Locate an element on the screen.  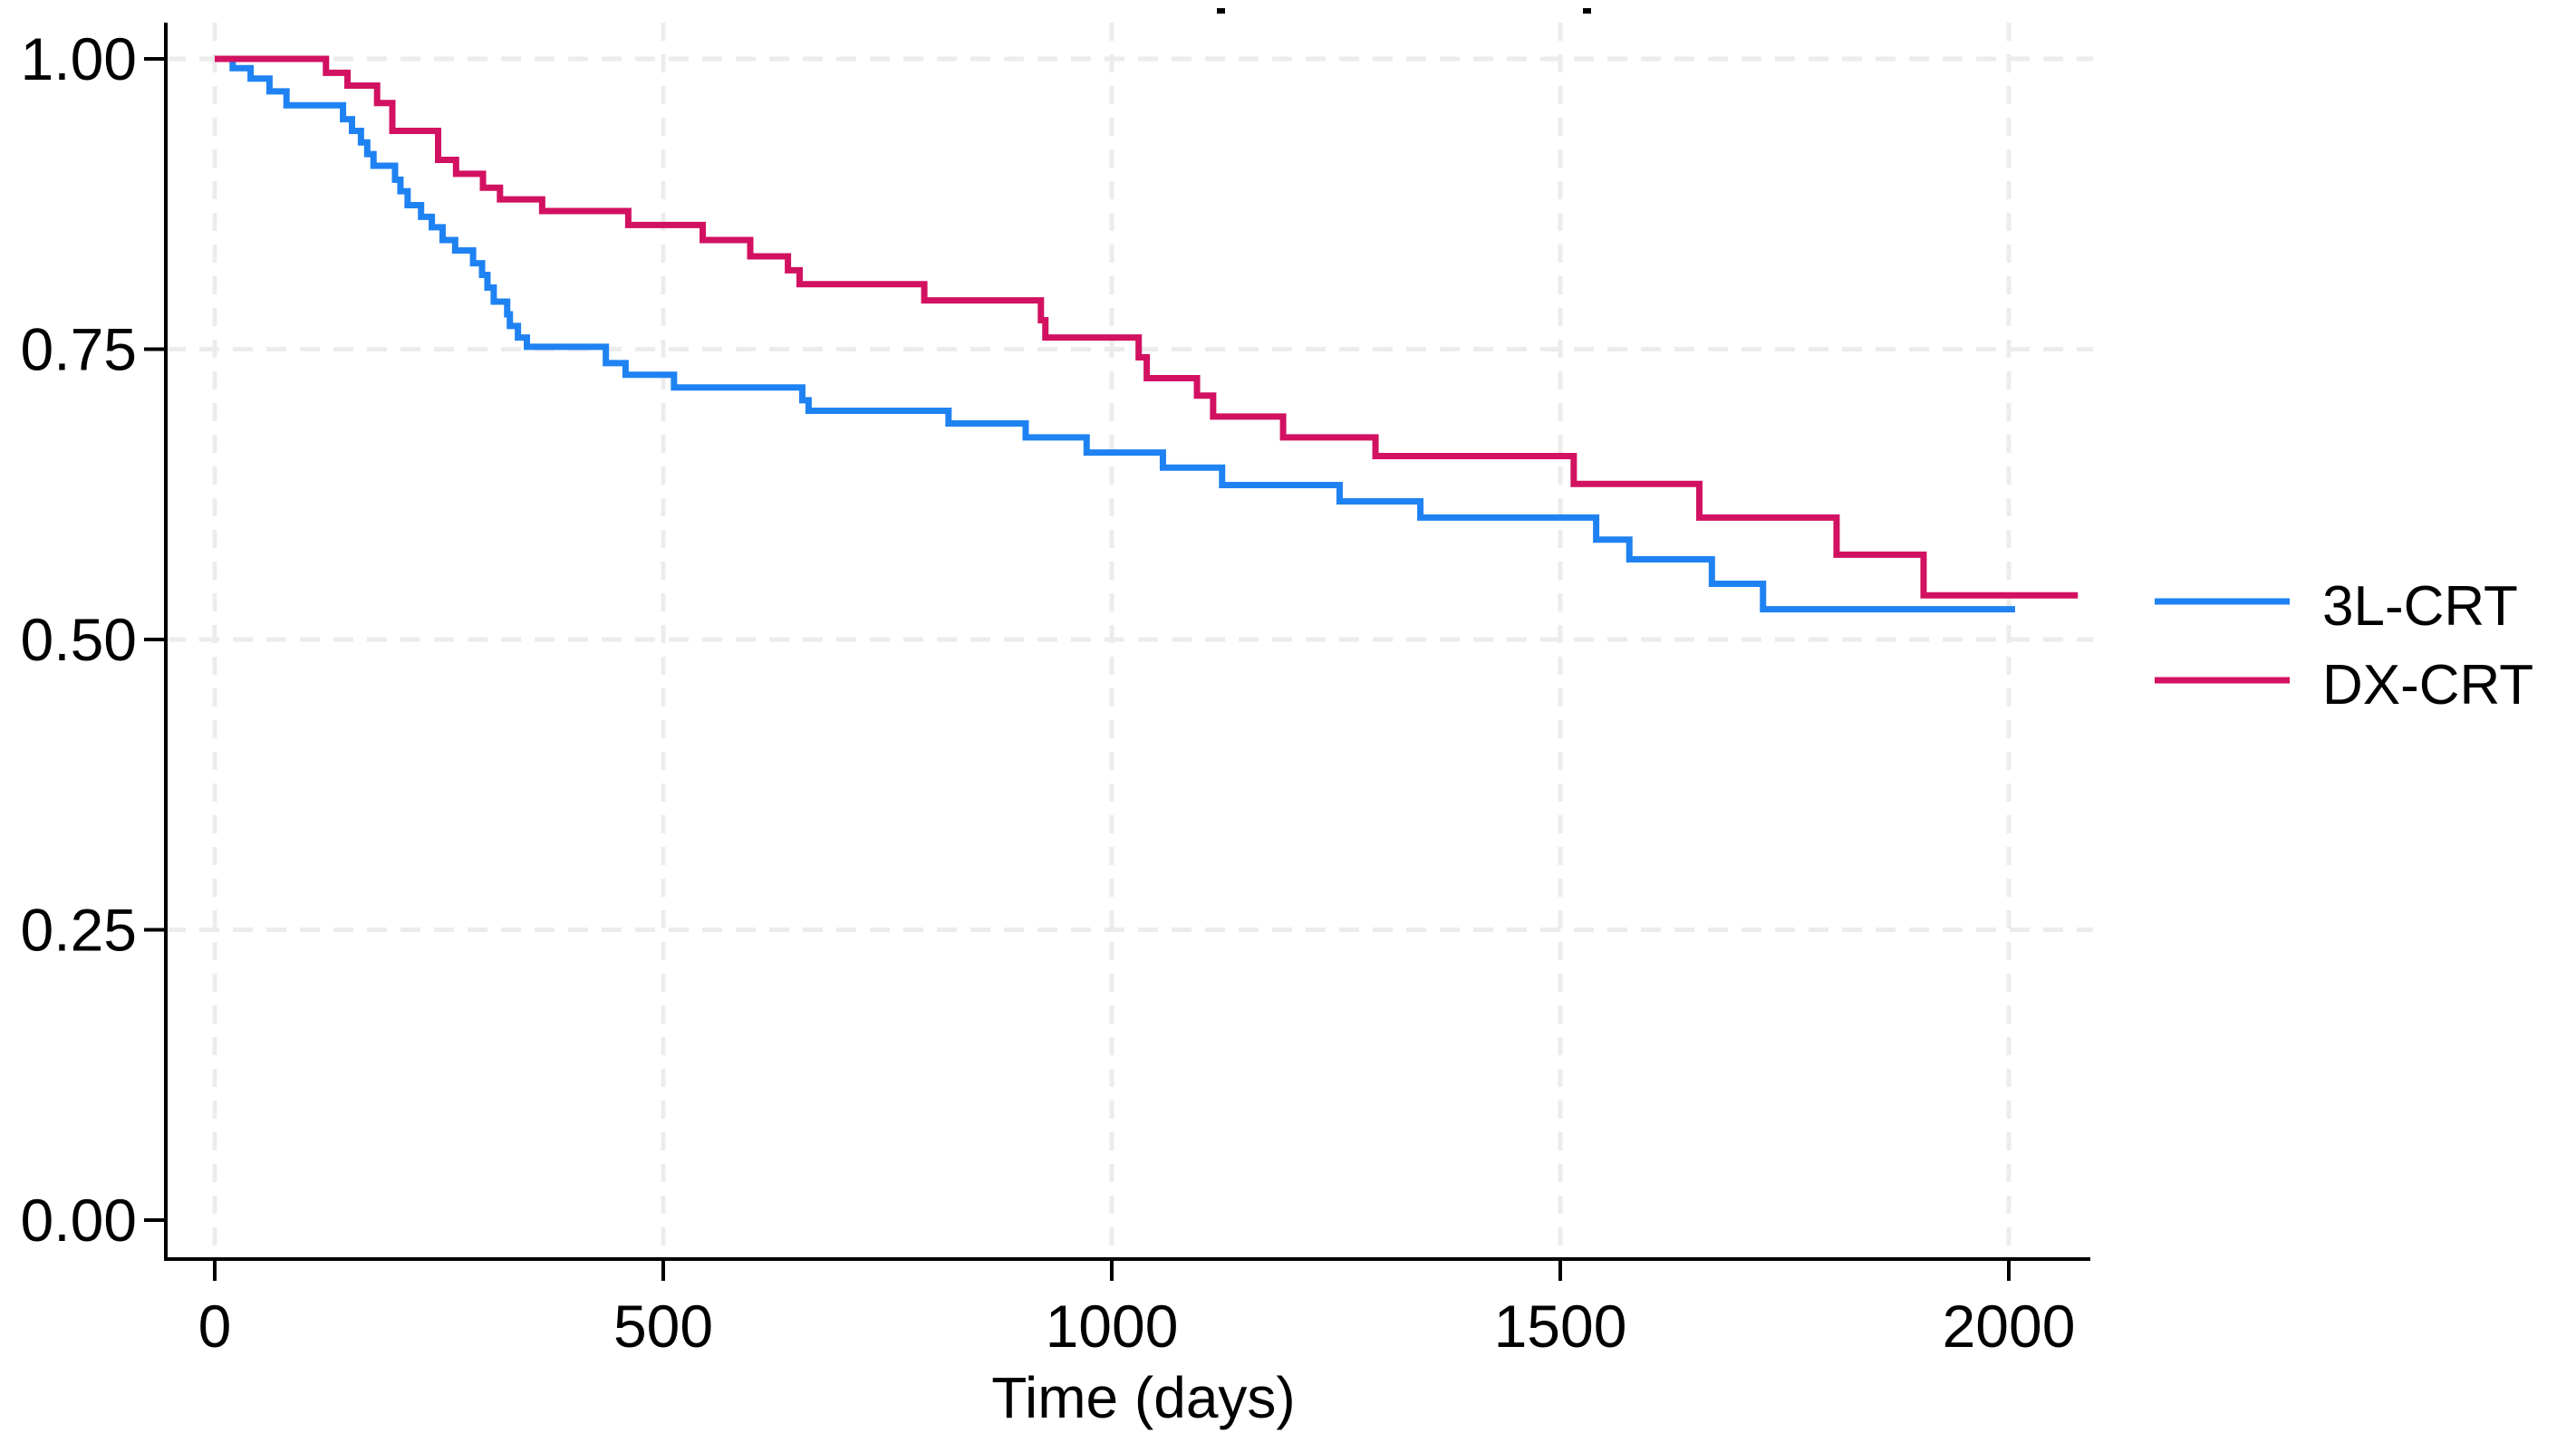
y-tick-label-0.50: 0.50 is located at coordinates (79, 639).